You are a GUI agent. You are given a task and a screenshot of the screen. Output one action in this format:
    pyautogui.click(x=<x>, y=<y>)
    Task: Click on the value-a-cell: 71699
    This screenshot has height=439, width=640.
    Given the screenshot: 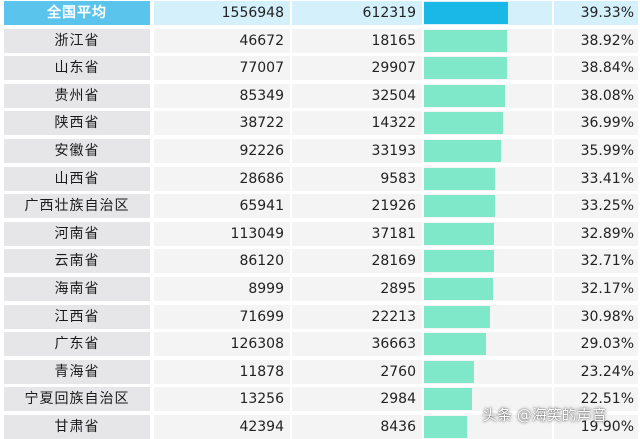 What is the action you would take?
    pyautogui.click(x=222, y=316)
    